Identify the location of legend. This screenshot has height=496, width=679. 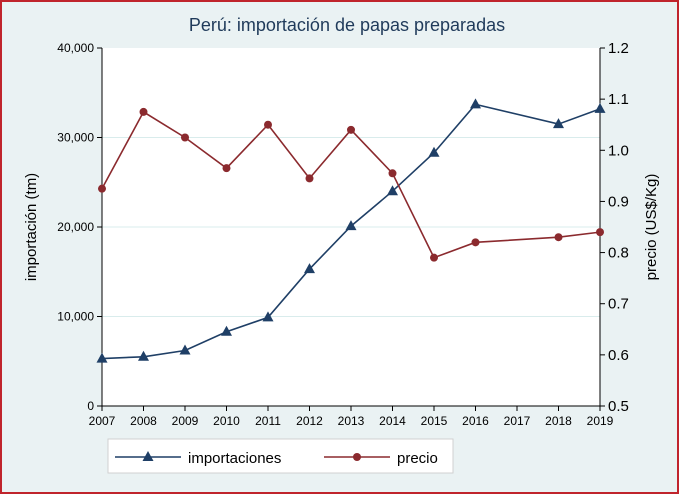
(280, 456).